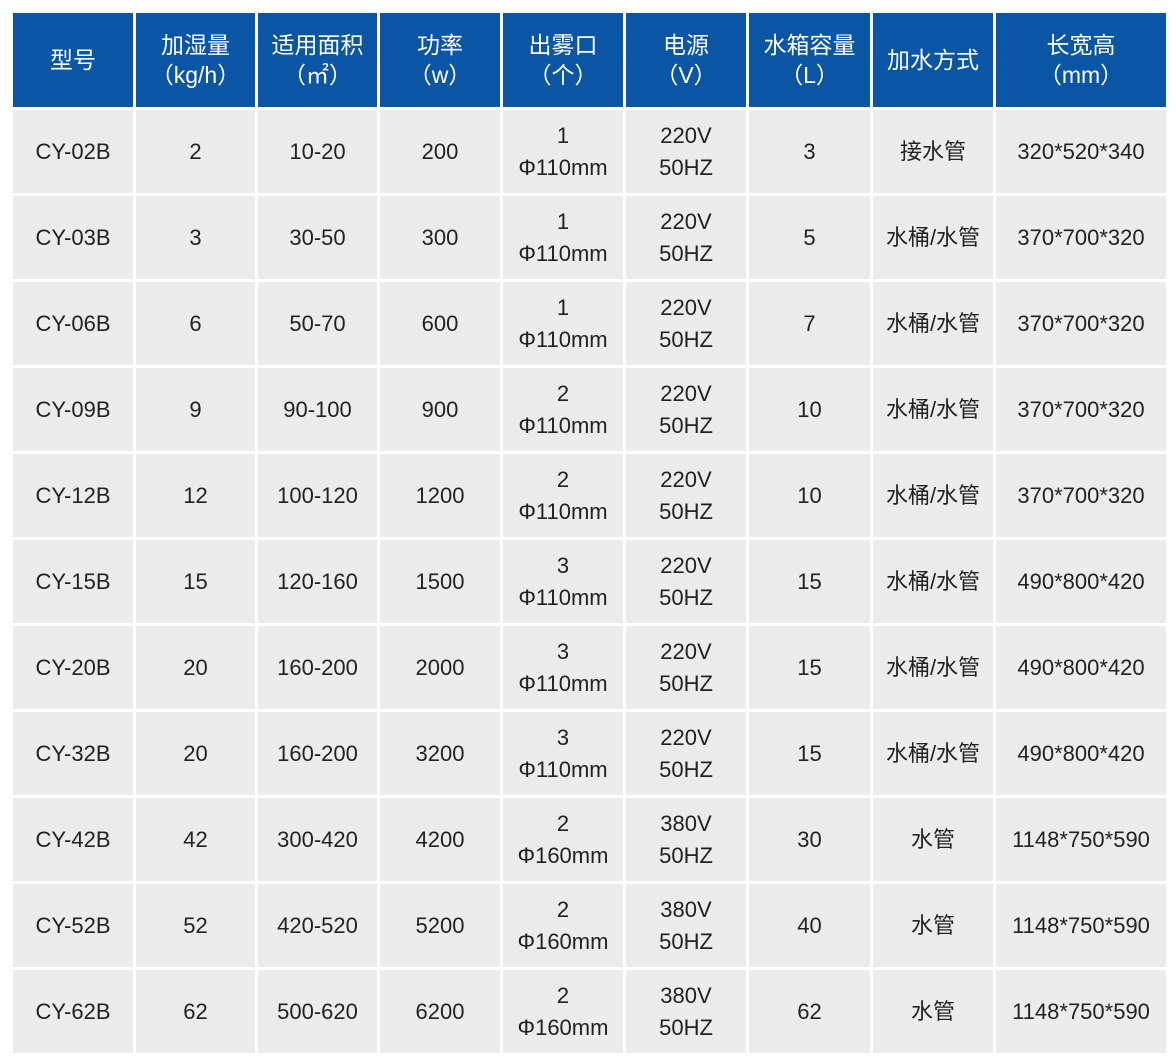 The height and width of the screenshot is (1064, 1176). What do you see at coordinates (73, 495) in the screenshot?
I see `table-cell: CY-12B` at bounding box center [73, 495].